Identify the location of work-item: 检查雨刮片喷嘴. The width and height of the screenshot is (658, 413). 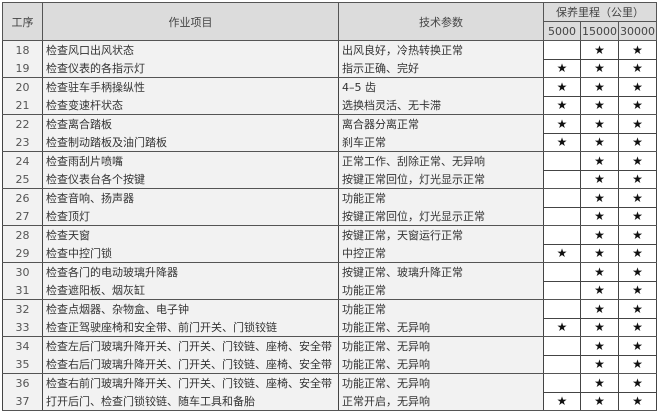
(190, 160).